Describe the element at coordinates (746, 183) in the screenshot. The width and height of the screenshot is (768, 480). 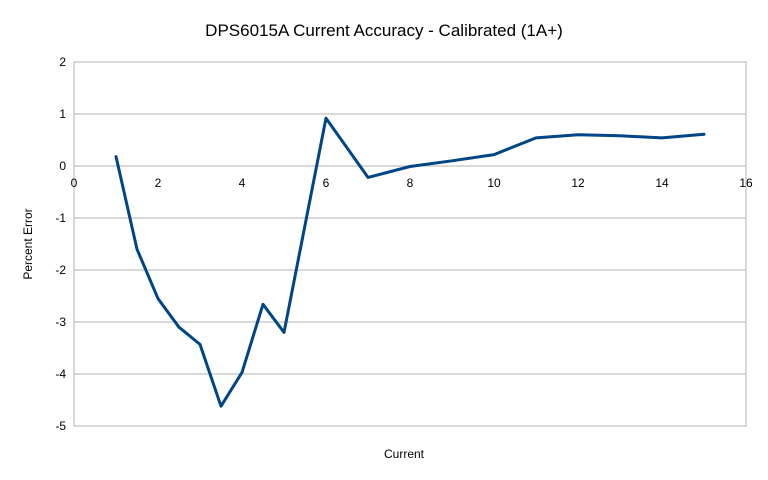
I see `x-tick-label: 16` at that location.